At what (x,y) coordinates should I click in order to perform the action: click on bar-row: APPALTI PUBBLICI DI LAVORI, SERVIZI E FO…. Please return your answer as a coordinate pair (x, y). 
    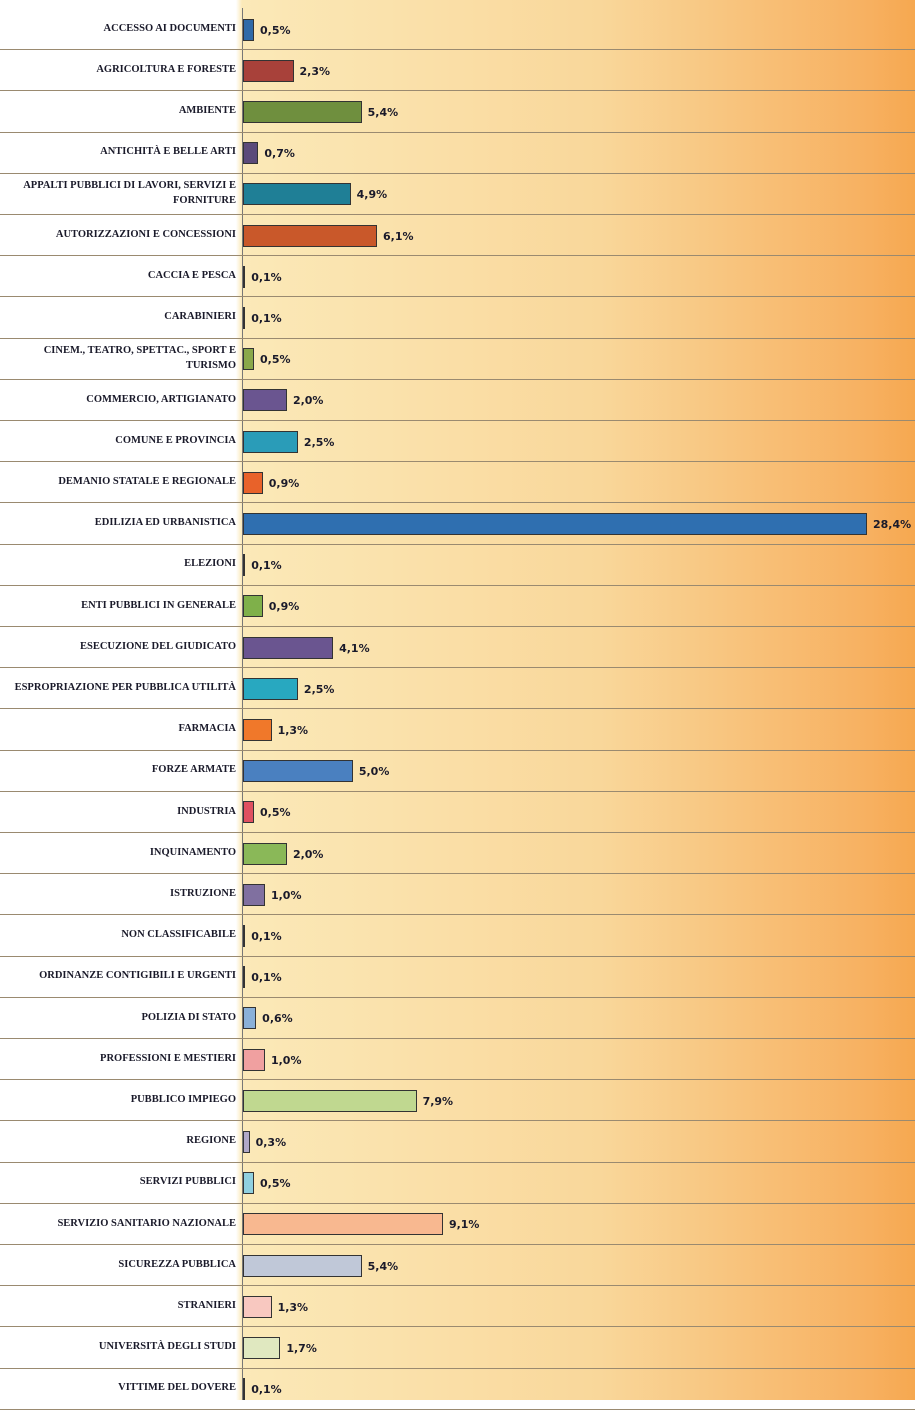
    Looking at the image, I should click on (457, 194).